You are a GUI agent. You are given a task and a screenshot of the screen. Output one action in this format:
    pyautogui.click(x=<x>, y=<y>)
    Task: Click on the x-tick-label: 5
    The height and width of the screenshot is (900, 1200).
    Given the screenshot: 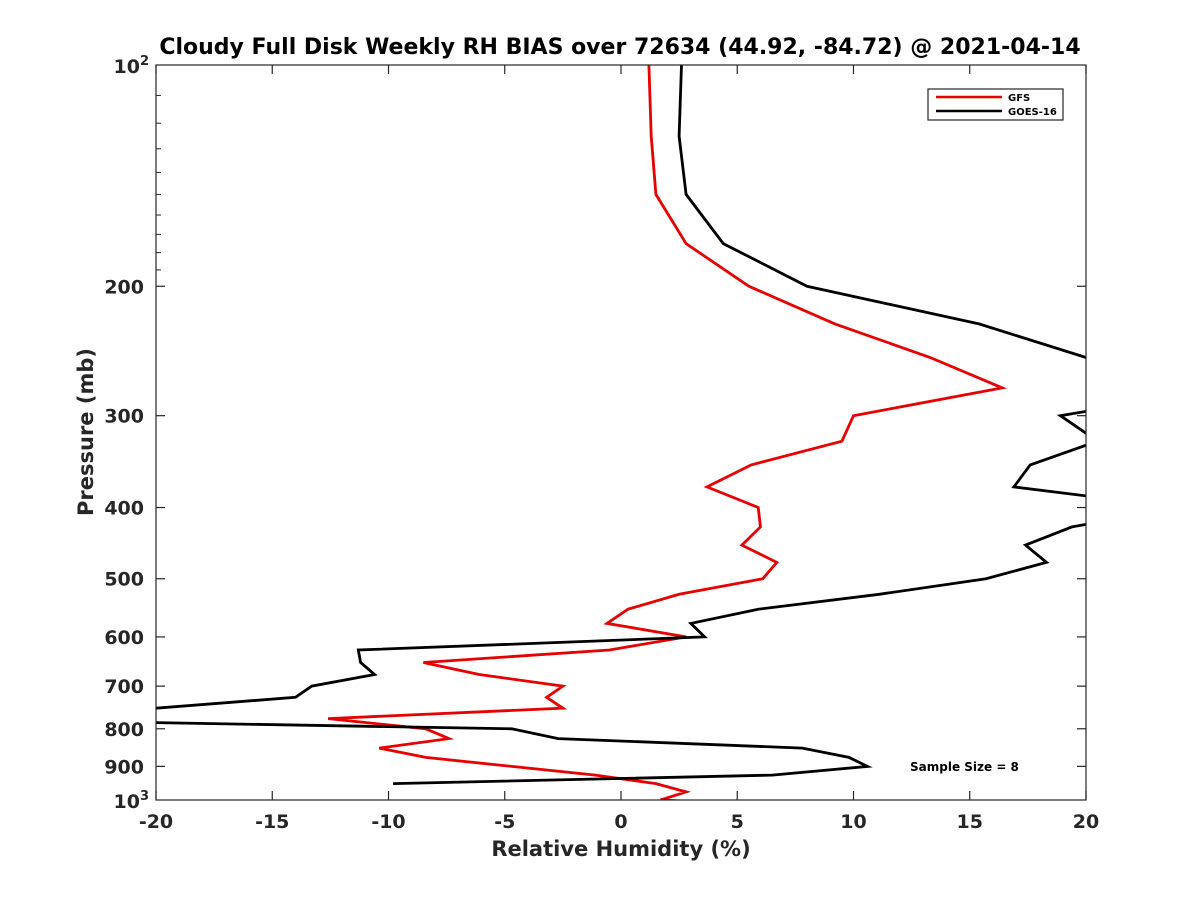 What is the action you would take?
    pyautogui.click(x=737, y=822)
    